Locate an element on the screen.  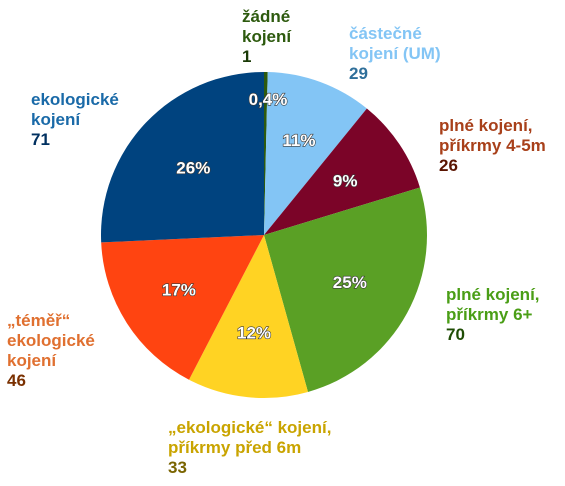
label-line: „téměř“ is located at coordinates (39, 320).